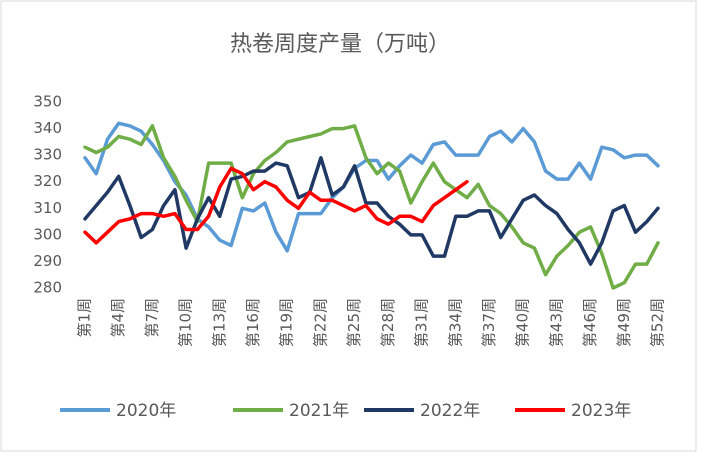 This screenshot has height=455, width=707. I want to click on x-tick-label: 第46周, so click(590, 322).